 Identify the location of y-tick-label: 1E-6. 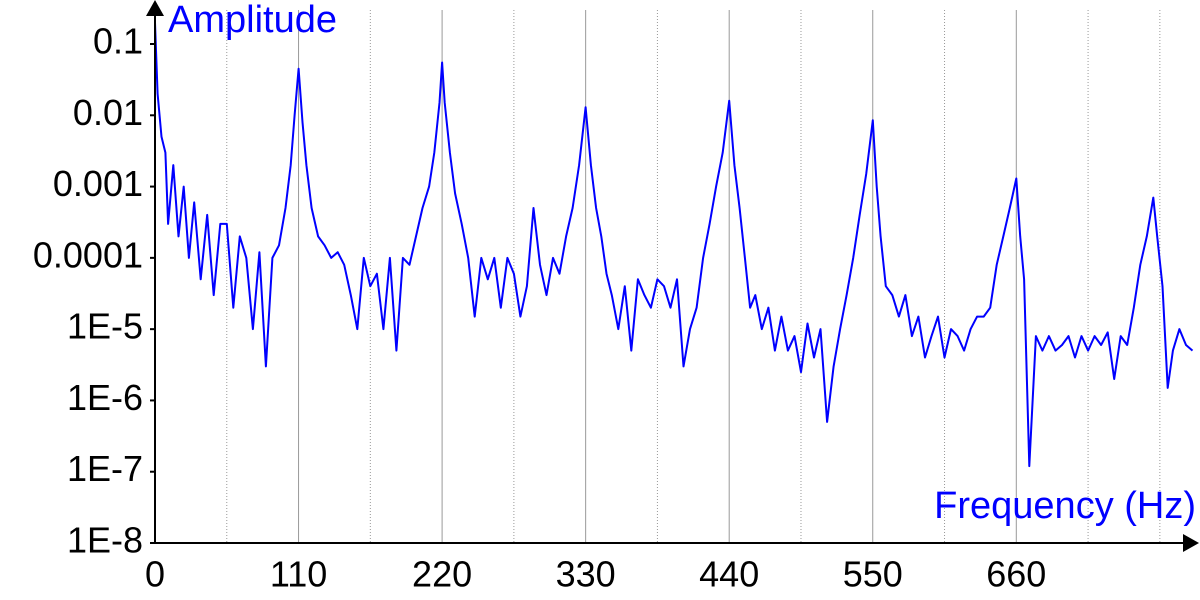
(105, 397).